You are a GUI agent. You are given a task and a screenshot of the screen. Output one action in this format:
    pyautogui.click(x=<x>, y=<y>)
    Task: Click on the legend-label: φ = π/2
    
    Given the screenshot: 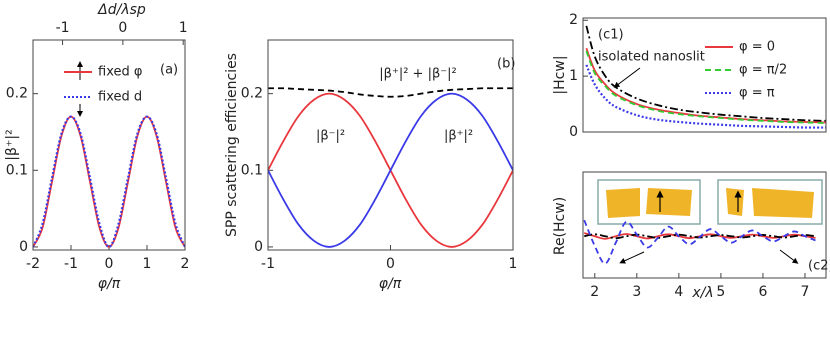 What is the action you would take?
    pyautogui.click(x=763, y=70)
    